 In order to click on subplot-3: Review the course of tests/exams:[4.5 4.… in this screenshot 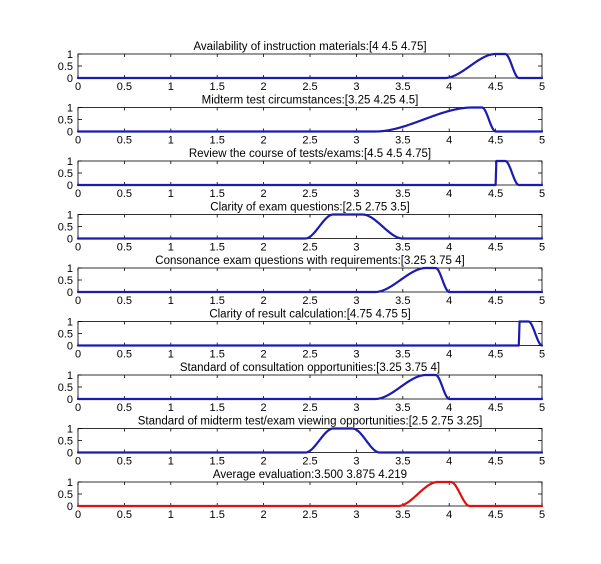, I will do `click(301, 174)`.